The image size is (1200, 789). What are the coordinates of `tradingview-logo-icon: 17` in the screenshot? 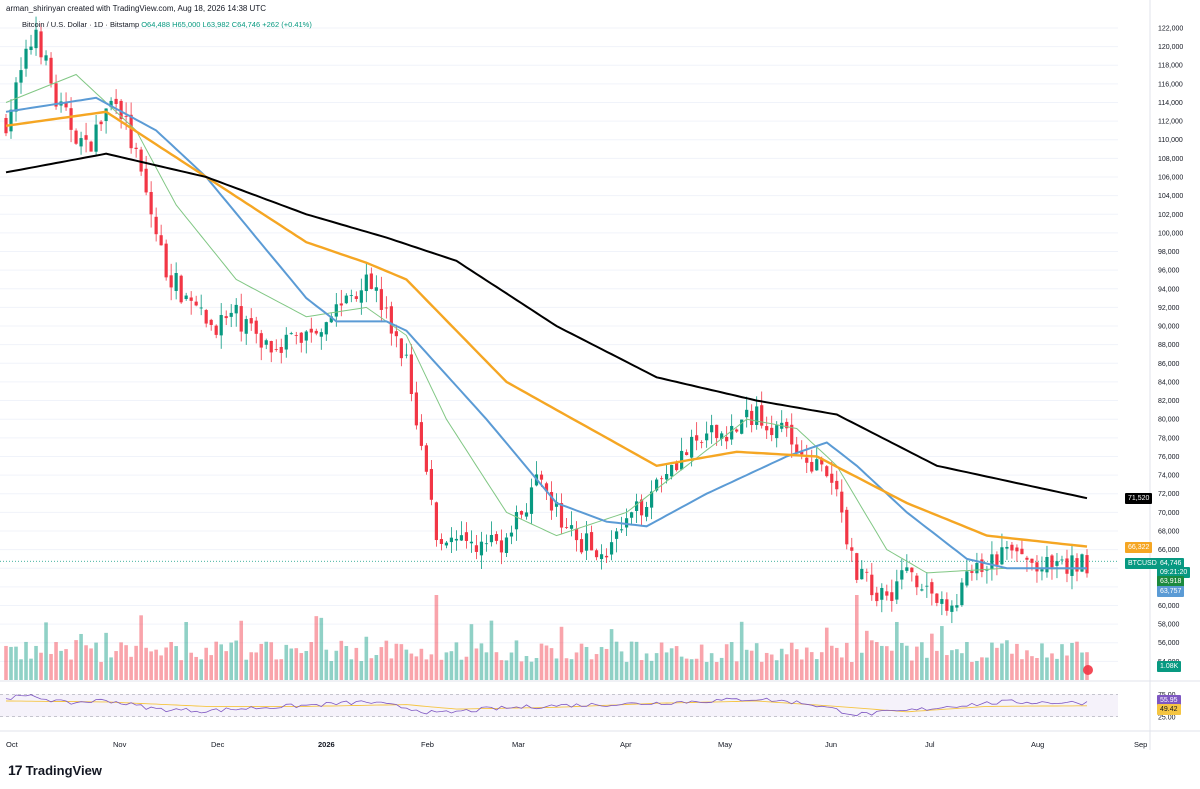 It's located at (15, 770).